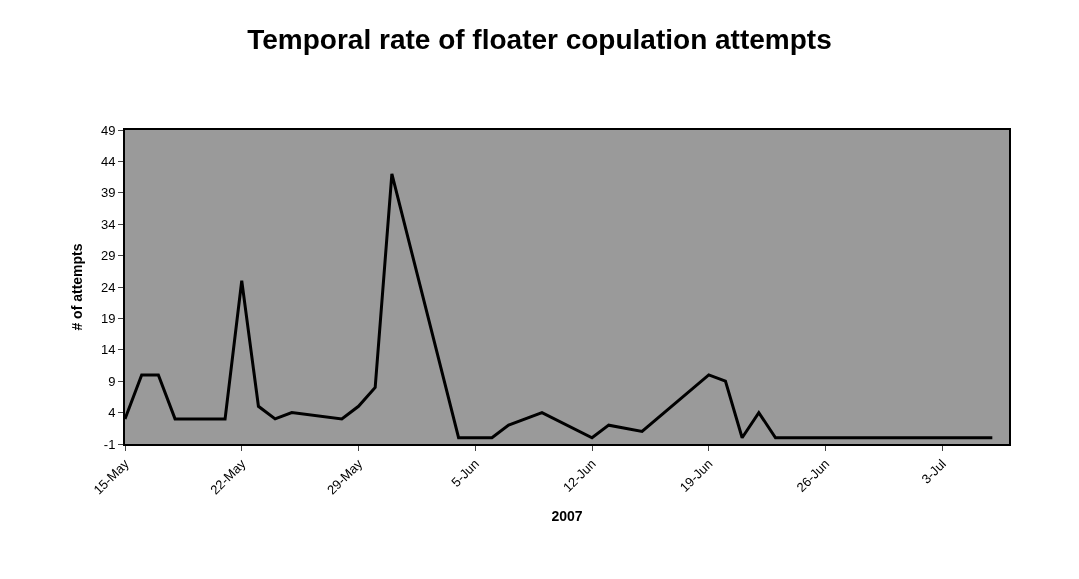 This screenshot has height=579, width=1079. What do you see at coordinates (539, 39) in the screenshot?
I see `chart-title: Temporal rate of floater copulation attempts` at bounding box center [539, 39].